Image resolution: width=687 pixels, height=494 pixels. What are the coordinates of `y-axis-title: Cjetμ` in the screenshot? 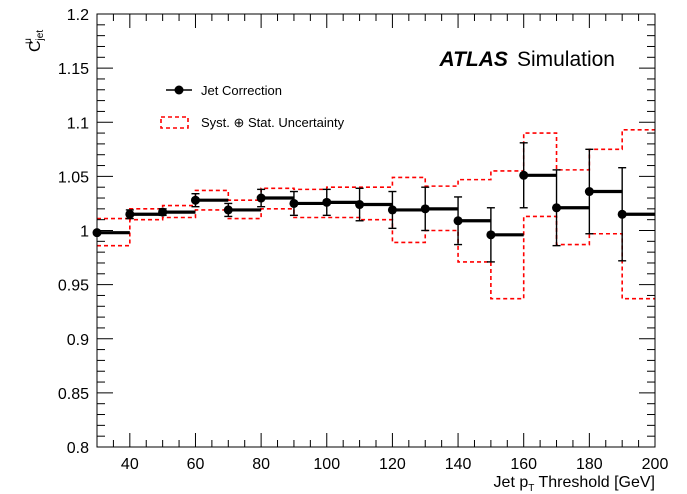 It's located at (34, 41).